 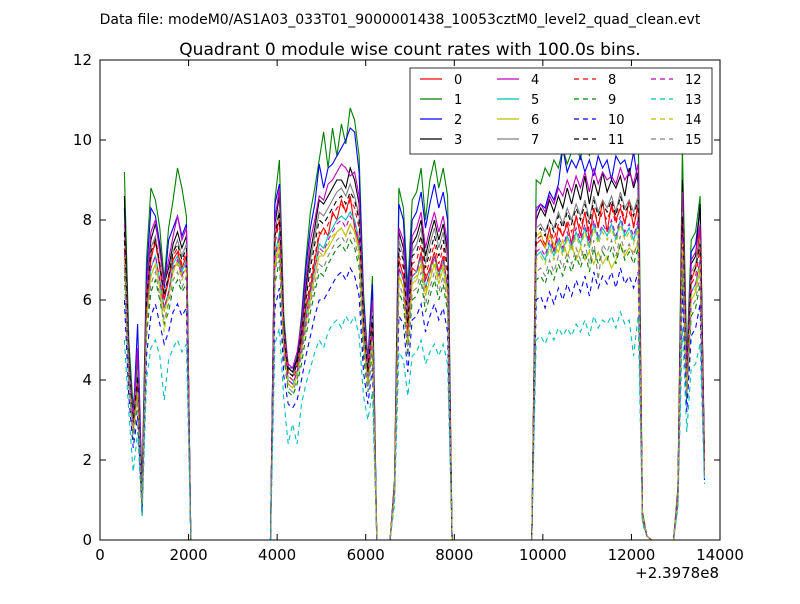 What do you see at coordinates (100, 555) in the screenshot?
I see `x-tick-label: 0` at bounding box center [100, 555].